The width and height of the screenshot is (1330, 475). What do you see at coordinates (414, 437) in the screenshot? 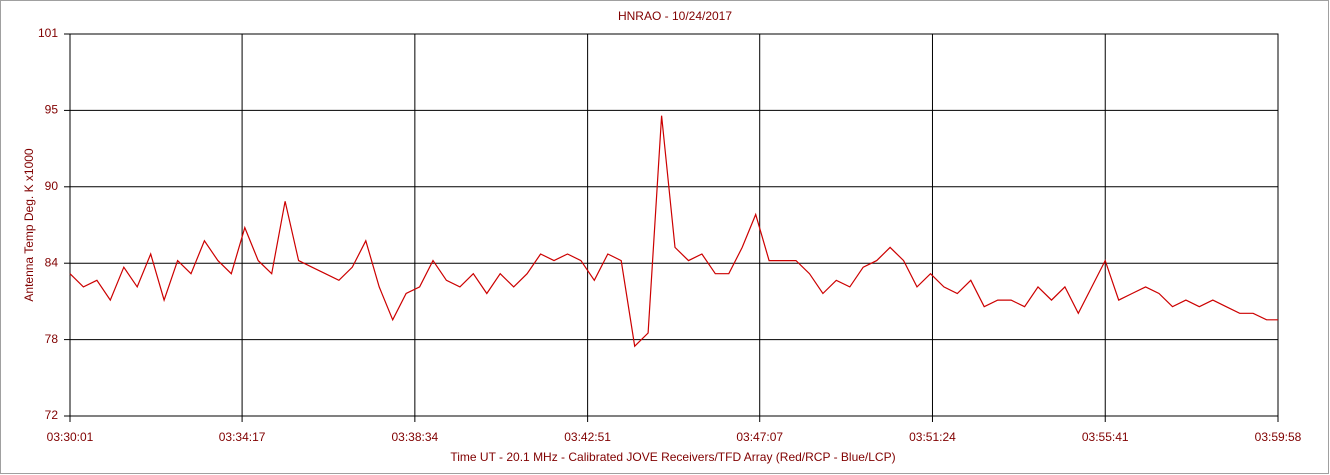
I see `x-tick-label: 03:38:34` at bounding box center [414, 437].